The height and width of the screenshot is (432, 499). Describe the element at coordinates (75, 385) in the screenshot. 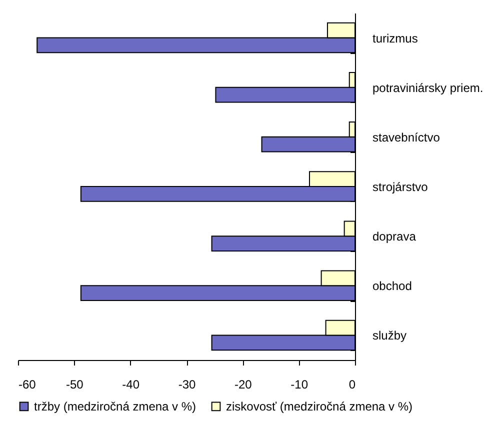

I see `x-tick-label: -50` at that location.